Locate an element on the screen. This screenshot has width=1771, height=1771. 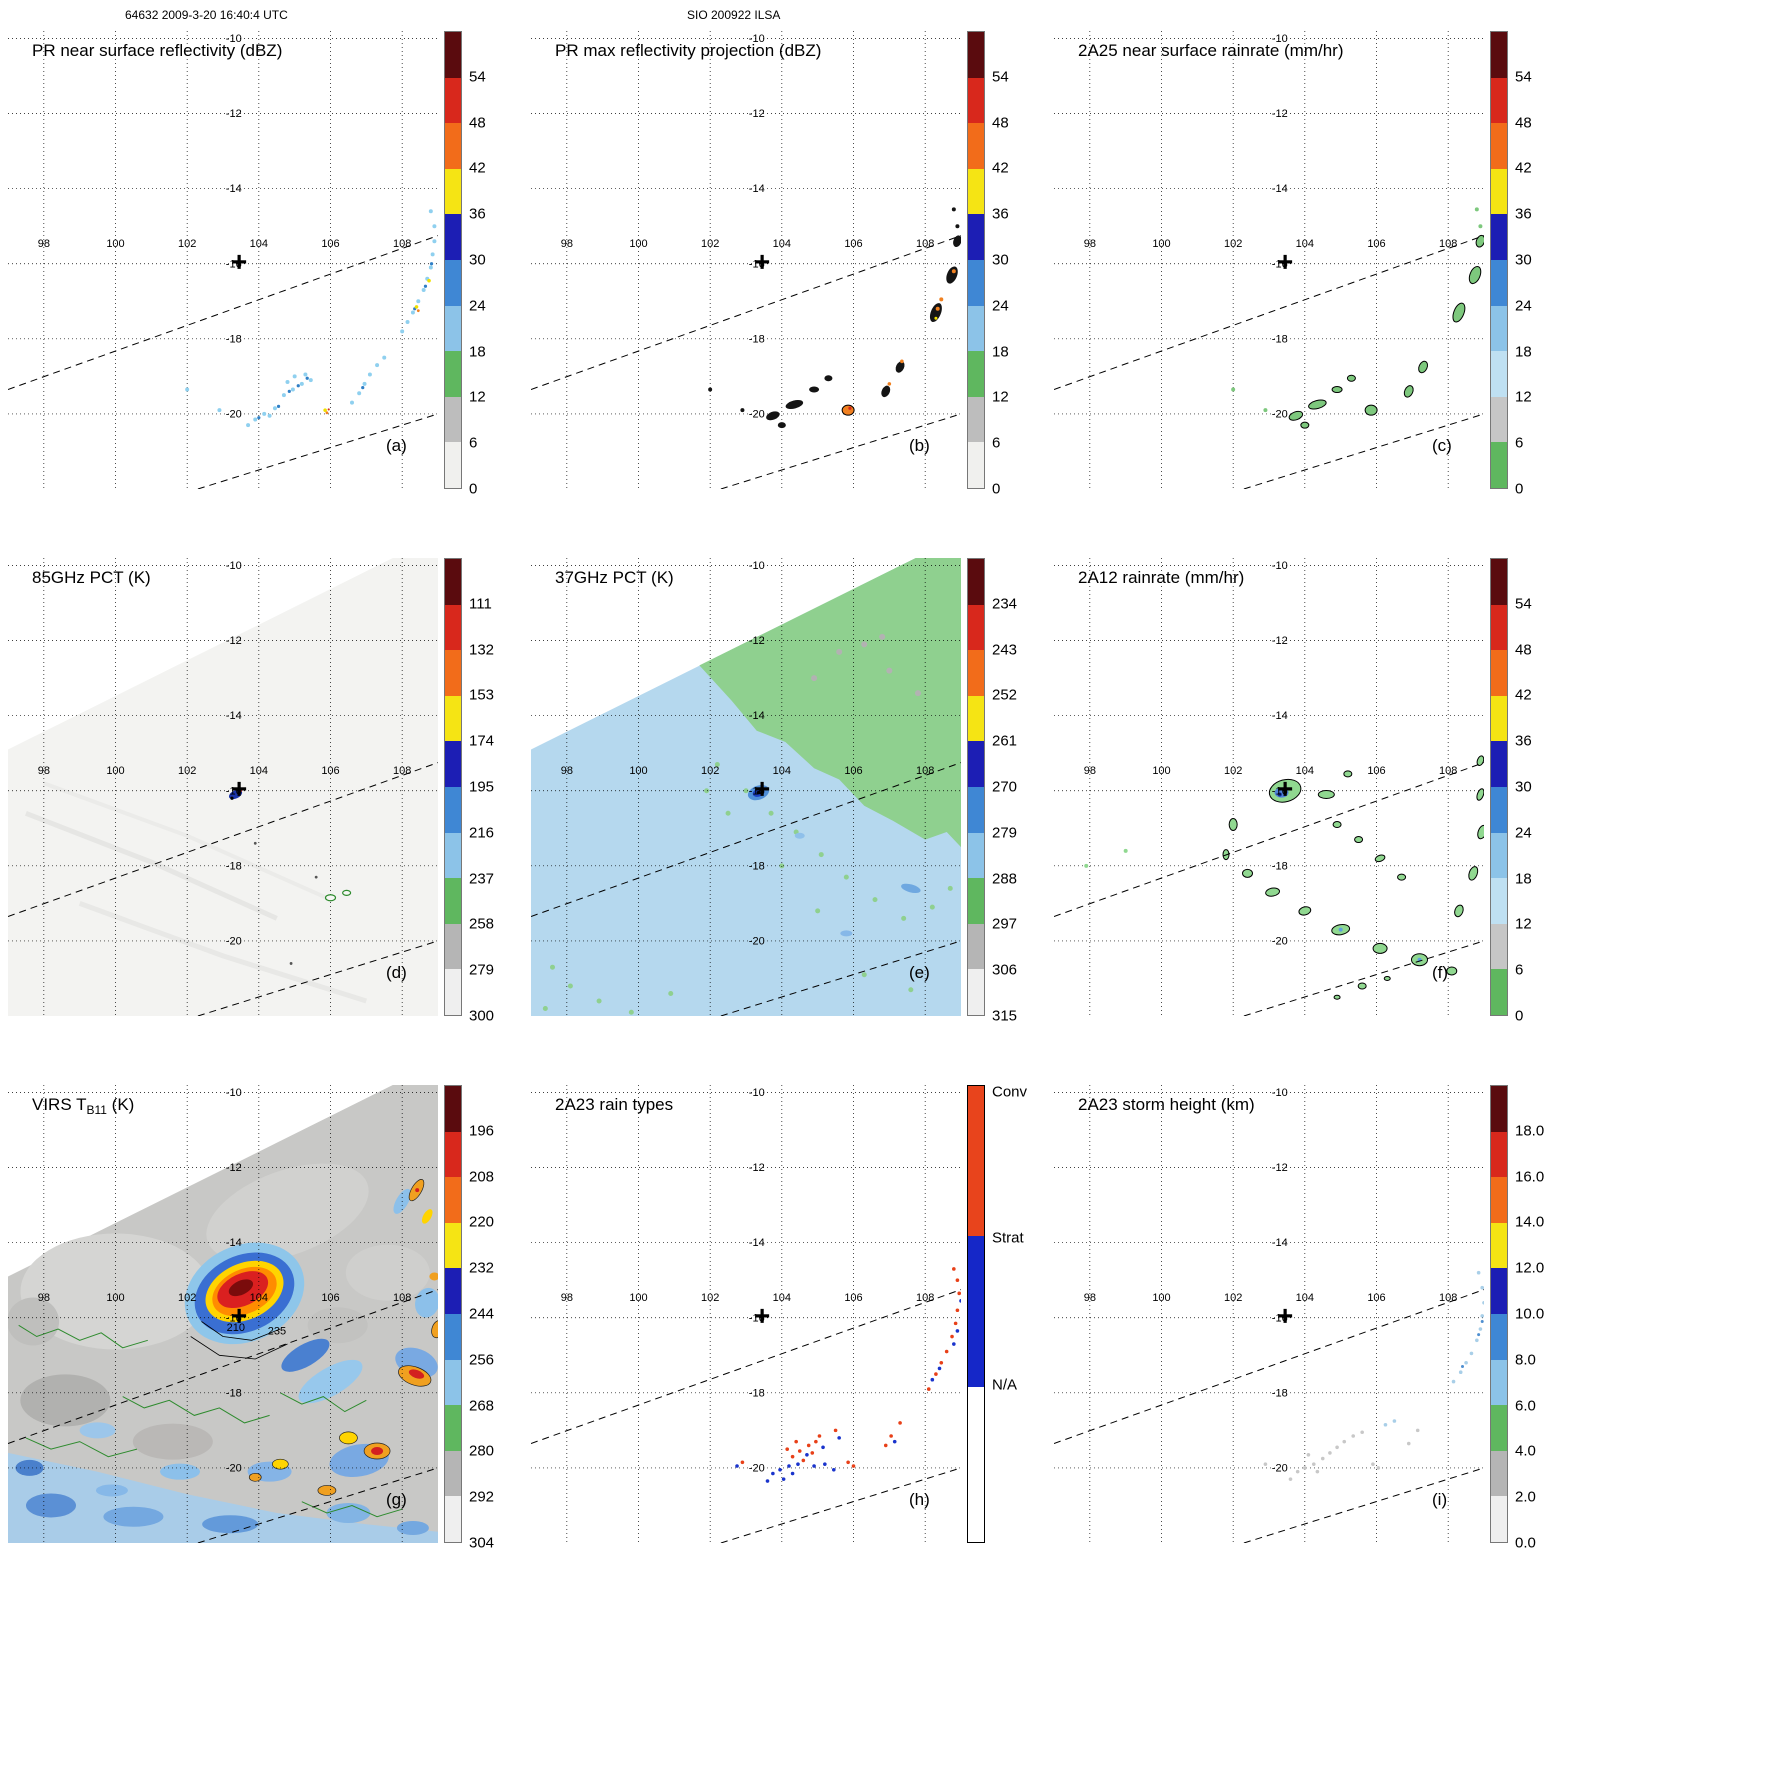
colorbar-tick-label: 4.0 is located at coordinates (1525, 1451).